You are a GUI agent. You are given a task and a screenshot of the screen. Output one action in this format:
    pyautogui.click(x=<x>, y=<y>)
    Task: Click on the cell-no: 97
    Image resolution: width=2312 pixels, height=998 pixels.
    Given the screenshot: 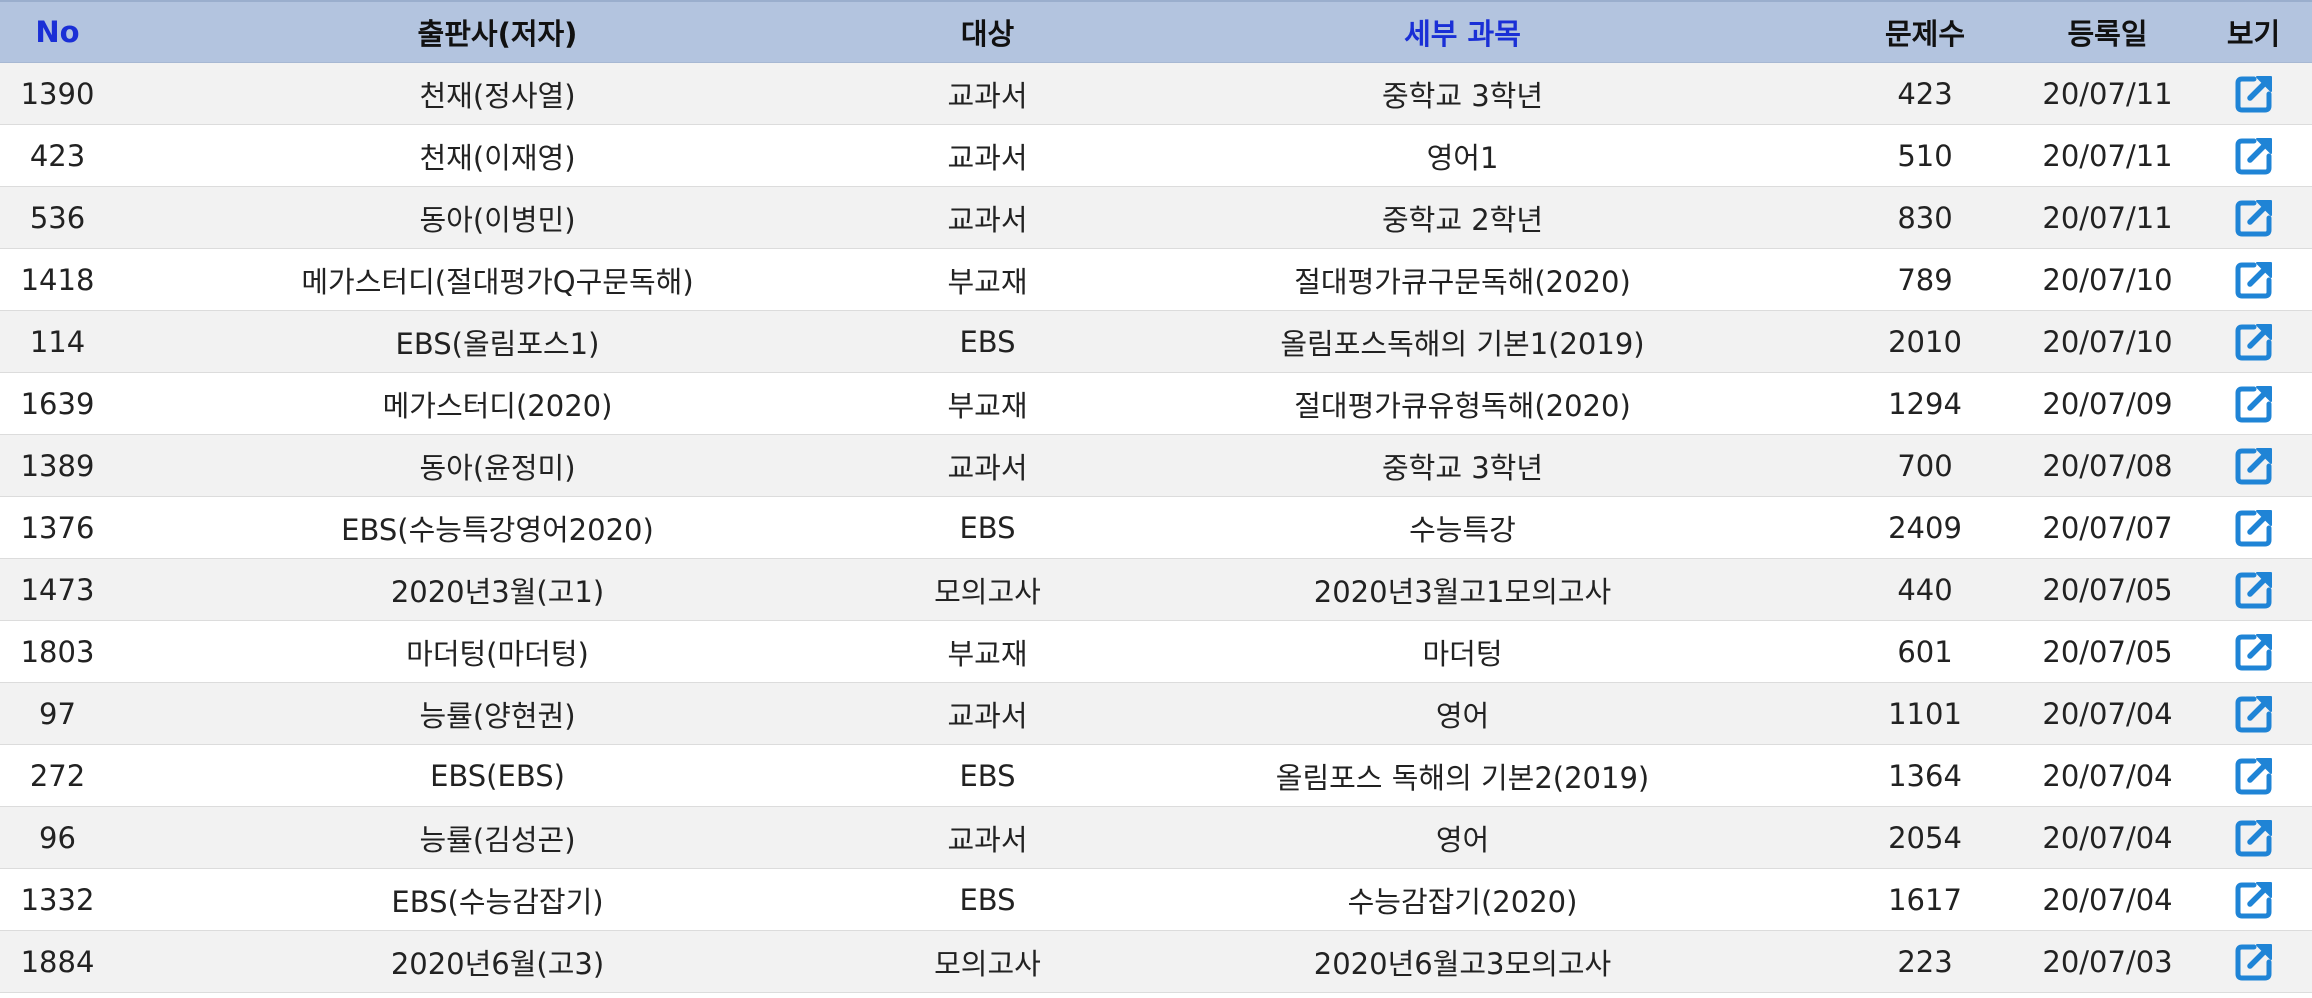 What is the action you would take?
    pyautogui.click(x=57, y=713)
    